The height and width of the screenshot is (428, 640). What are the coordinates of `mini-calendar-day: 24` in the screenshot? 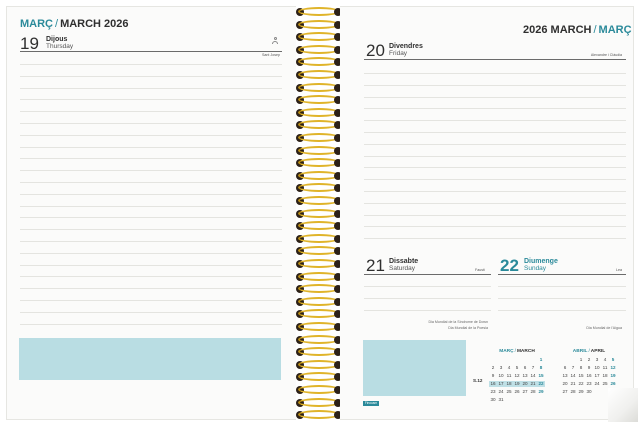 It's located at (501, 391).